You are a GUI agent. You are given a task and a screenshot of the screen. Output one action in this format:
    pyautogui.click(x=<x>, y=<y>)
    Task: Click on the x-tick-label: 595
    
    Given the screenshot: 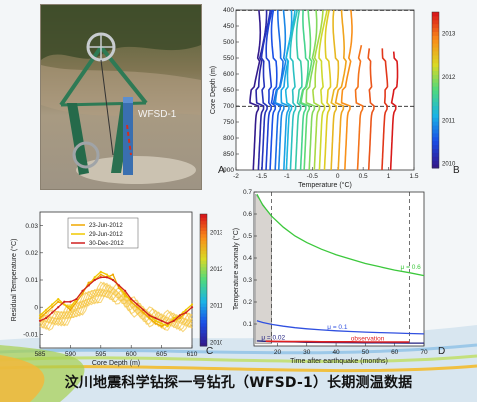 What is the action you would take?
    pyautogui.click(x=100, y=354)
    